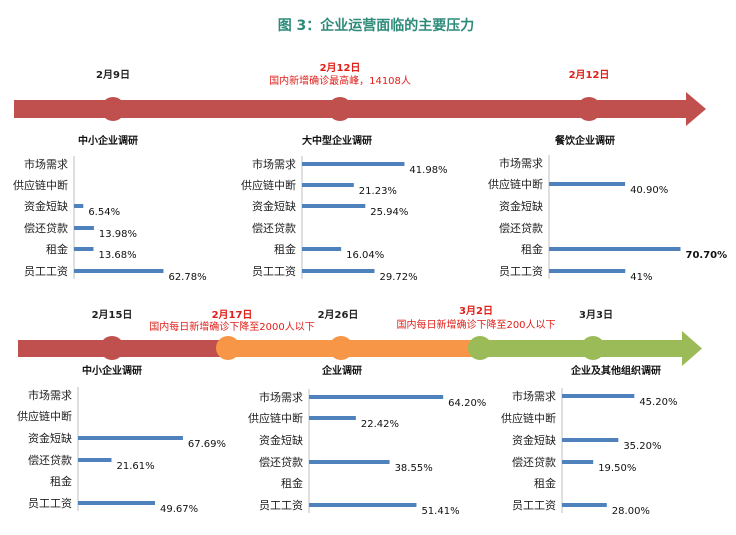 This screenshot has width=736, height=535. What do you see at coordinates (428, 170) in the screenshot?
I see `data-label: 41.98%` at bounding box center [428, 170].